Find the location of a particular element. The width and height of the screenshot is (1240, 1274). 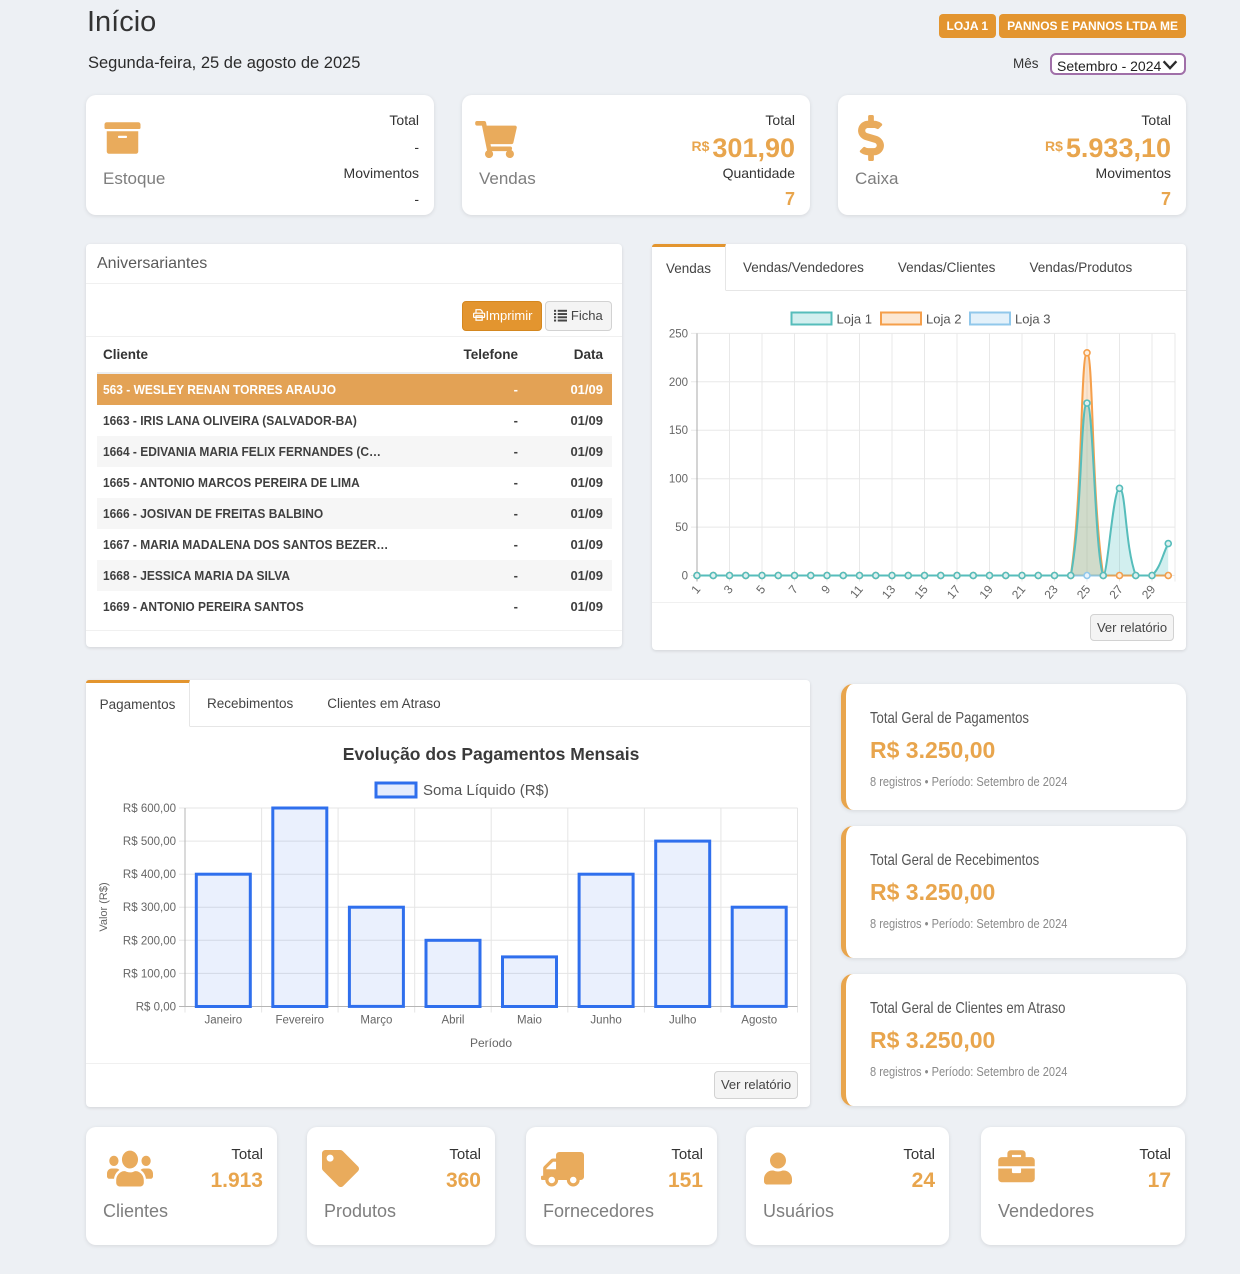

svg-text: 0 is located at coordinates (685, 577).